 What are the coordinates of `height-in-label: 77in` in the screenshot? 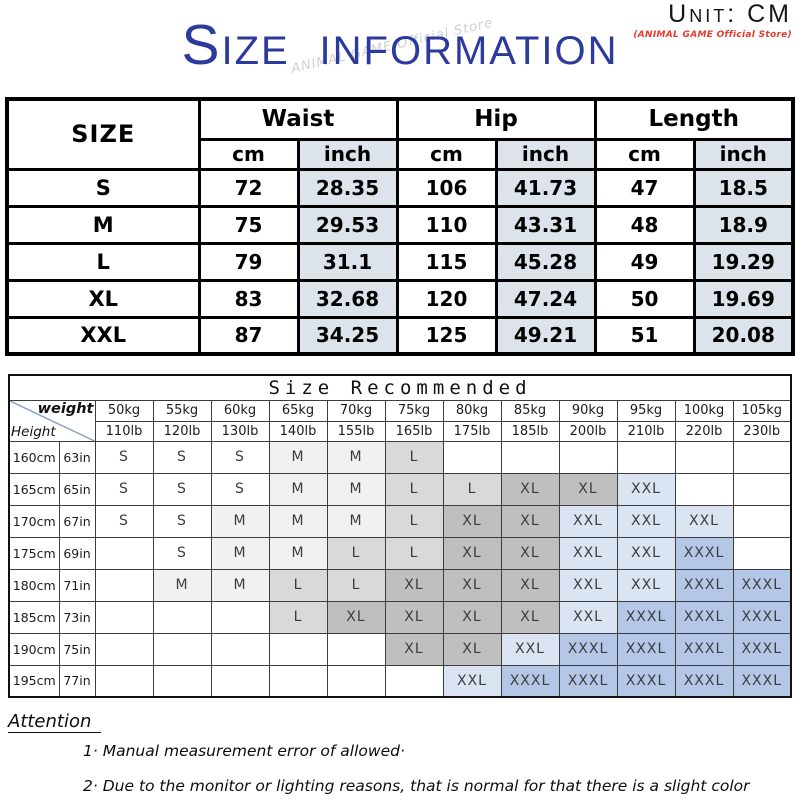 It's located at (77, 681).